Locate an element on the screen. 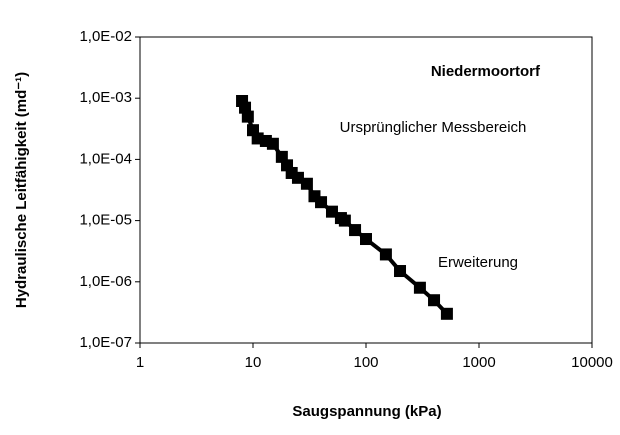 The width and height of the screenshot is (620, 435). x-tick-label: 100 is located at coordinates (365, 362).